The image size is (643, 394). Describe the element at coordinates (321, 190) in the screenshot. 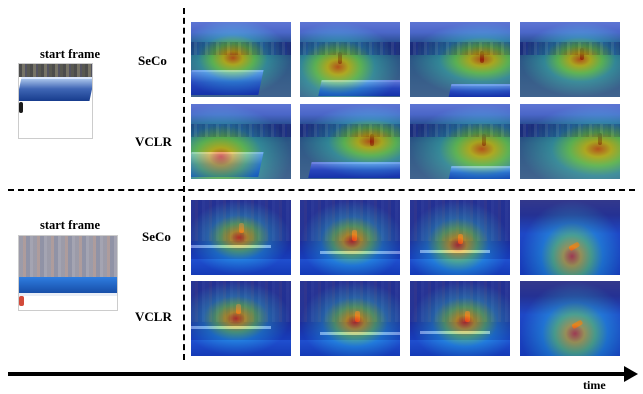

I see `section-divider` at that location.